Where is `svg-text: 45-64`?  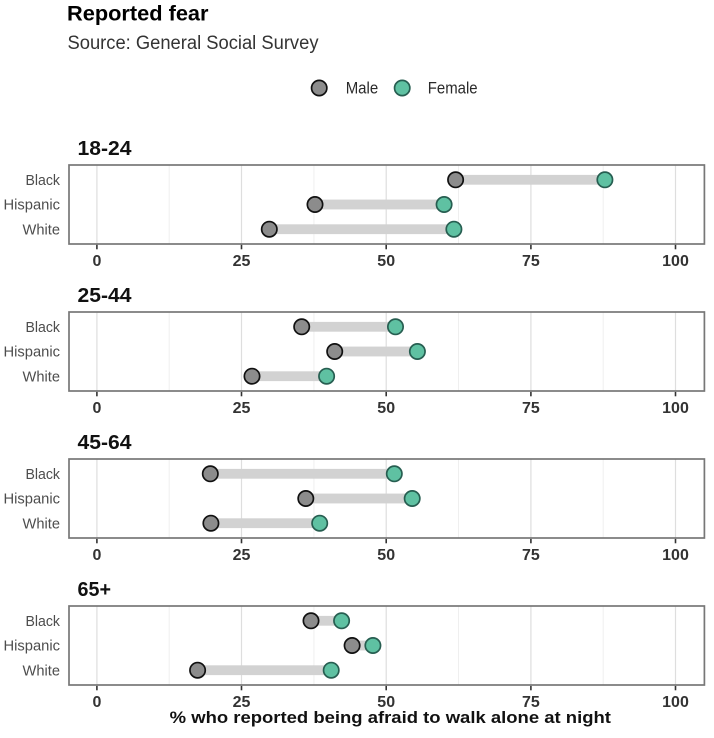 svg-text: 45-64 is located at coordinates (105, 443).